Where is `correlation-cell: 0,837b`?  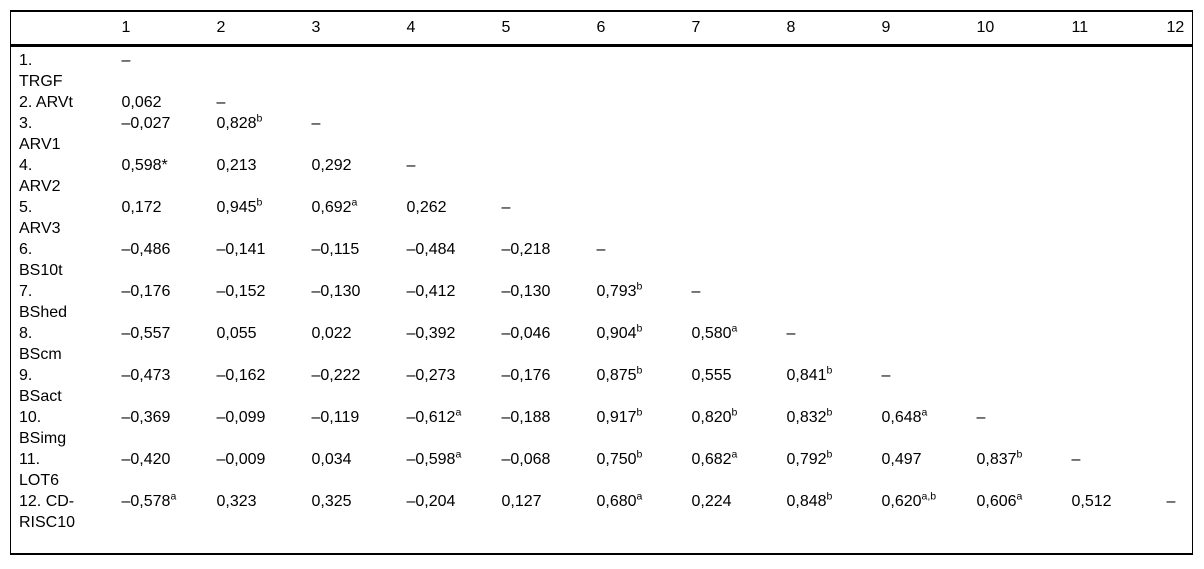
correlation-cell: 0,837b is located at coordinates (999, 458).